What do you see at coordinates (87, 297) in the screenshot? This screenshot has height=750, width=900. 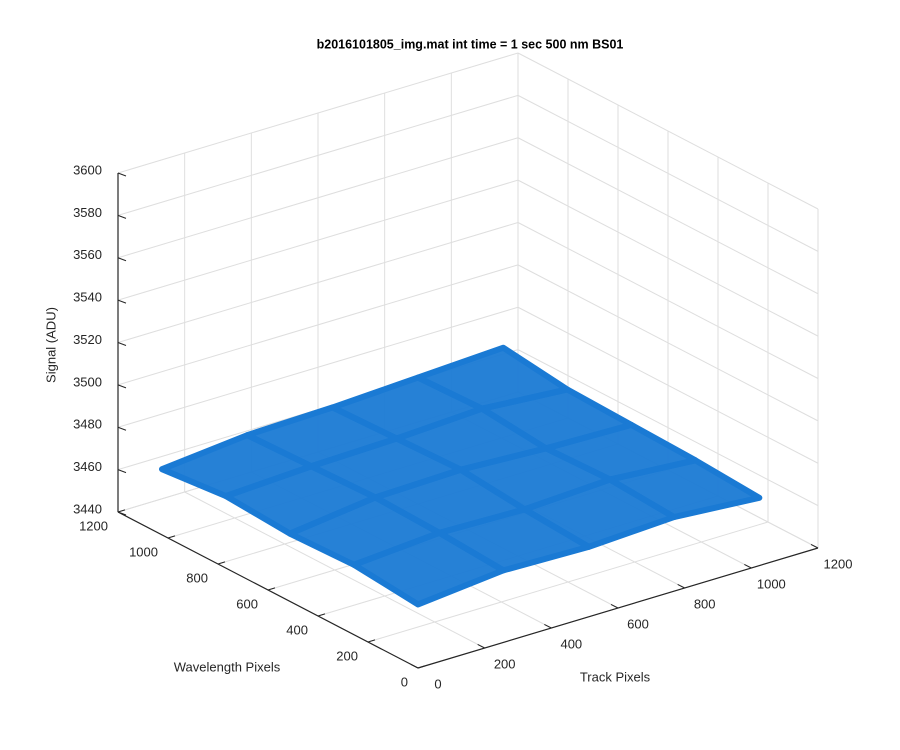 I see `z-tick-label: 3540` at bounding box center [87, 297].